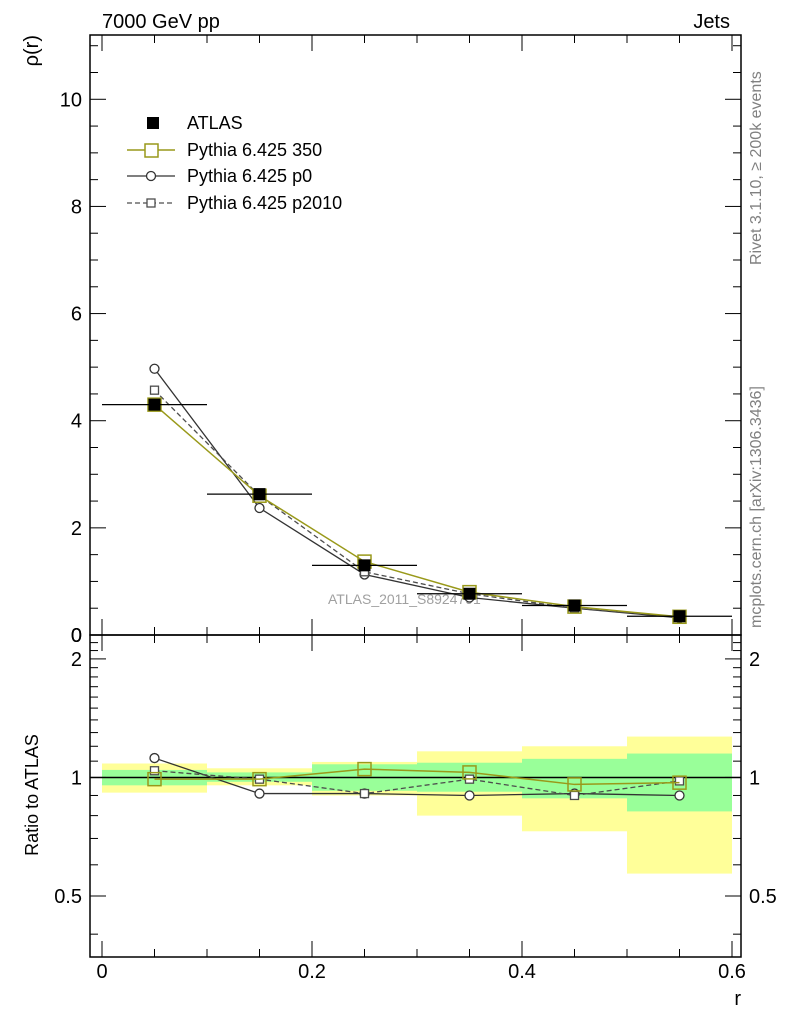 The width and height of the screenshot is (786, 1024). I want to click on legend-item-py350: Pythia 6.425 350, so click(224, 150).